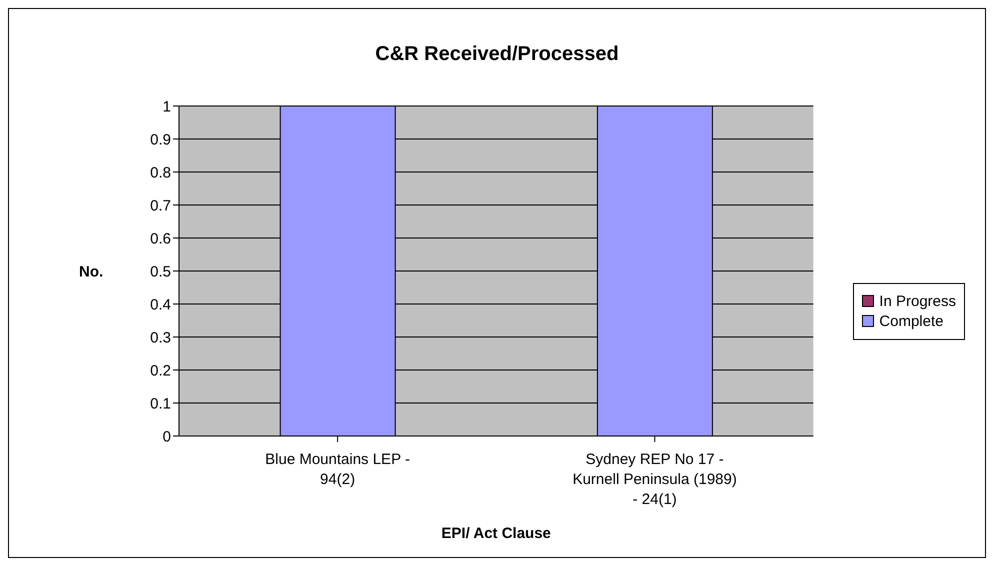 This screenshot has height=566, width=994. Describe the element at coordinates (160, 371) in the screenshot. I see `y-tick-label: 0.2` at that location.